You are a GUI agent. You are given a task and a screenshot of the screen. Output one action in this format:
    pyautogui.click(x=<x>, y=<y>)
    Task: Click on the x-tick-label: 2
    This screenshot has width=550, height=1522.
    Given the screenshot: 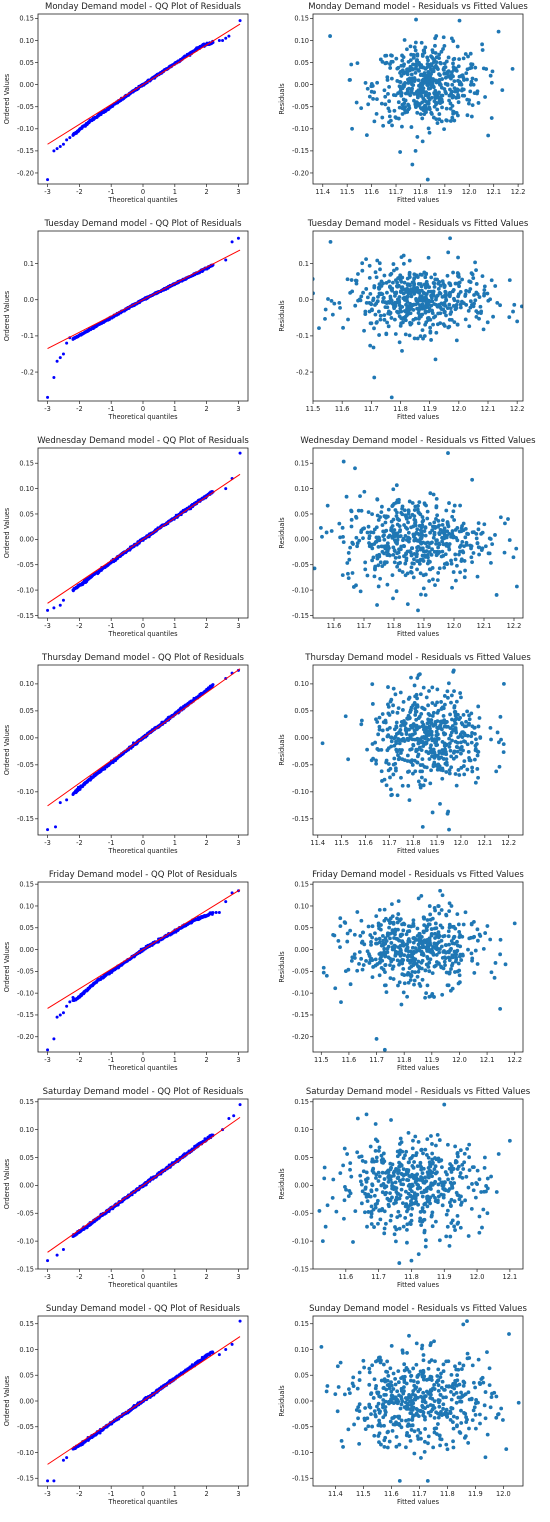 What is the action you would take?
    pyautogui.click(x=207, y=409)
    